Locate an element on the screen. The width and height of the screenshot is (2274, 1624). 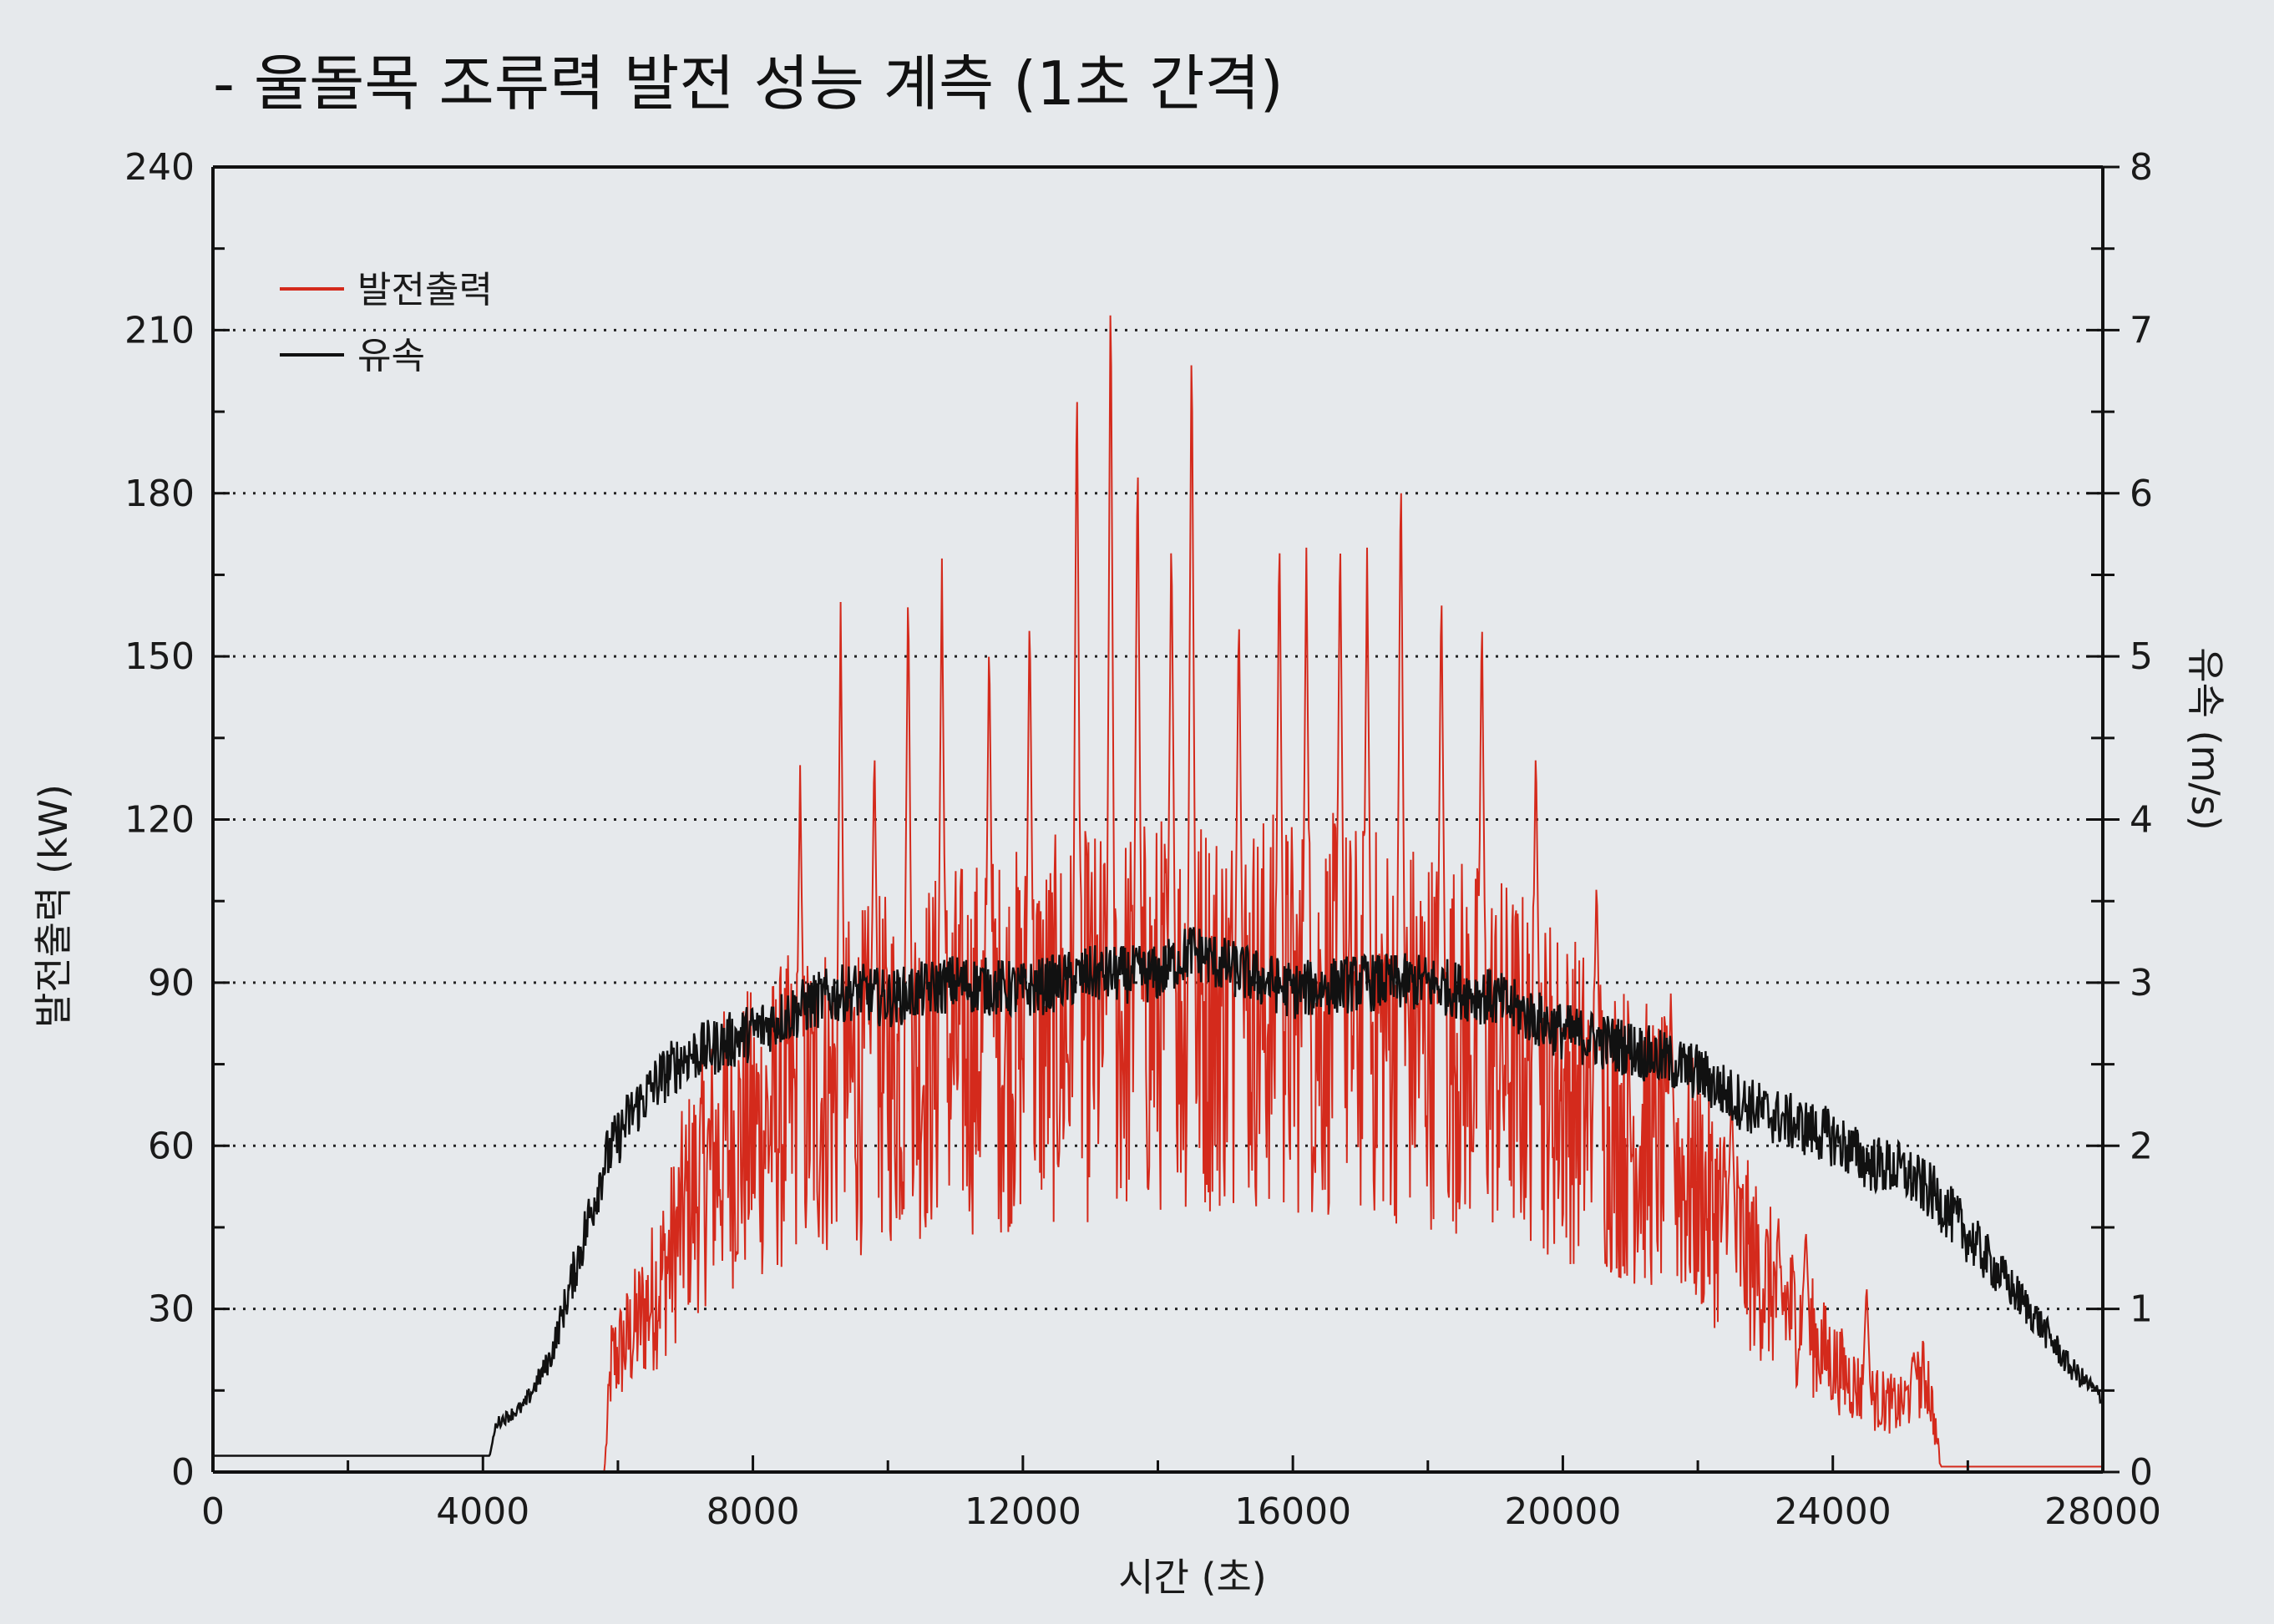
y-tick-label: 150 is located at coordinates (159, 656).